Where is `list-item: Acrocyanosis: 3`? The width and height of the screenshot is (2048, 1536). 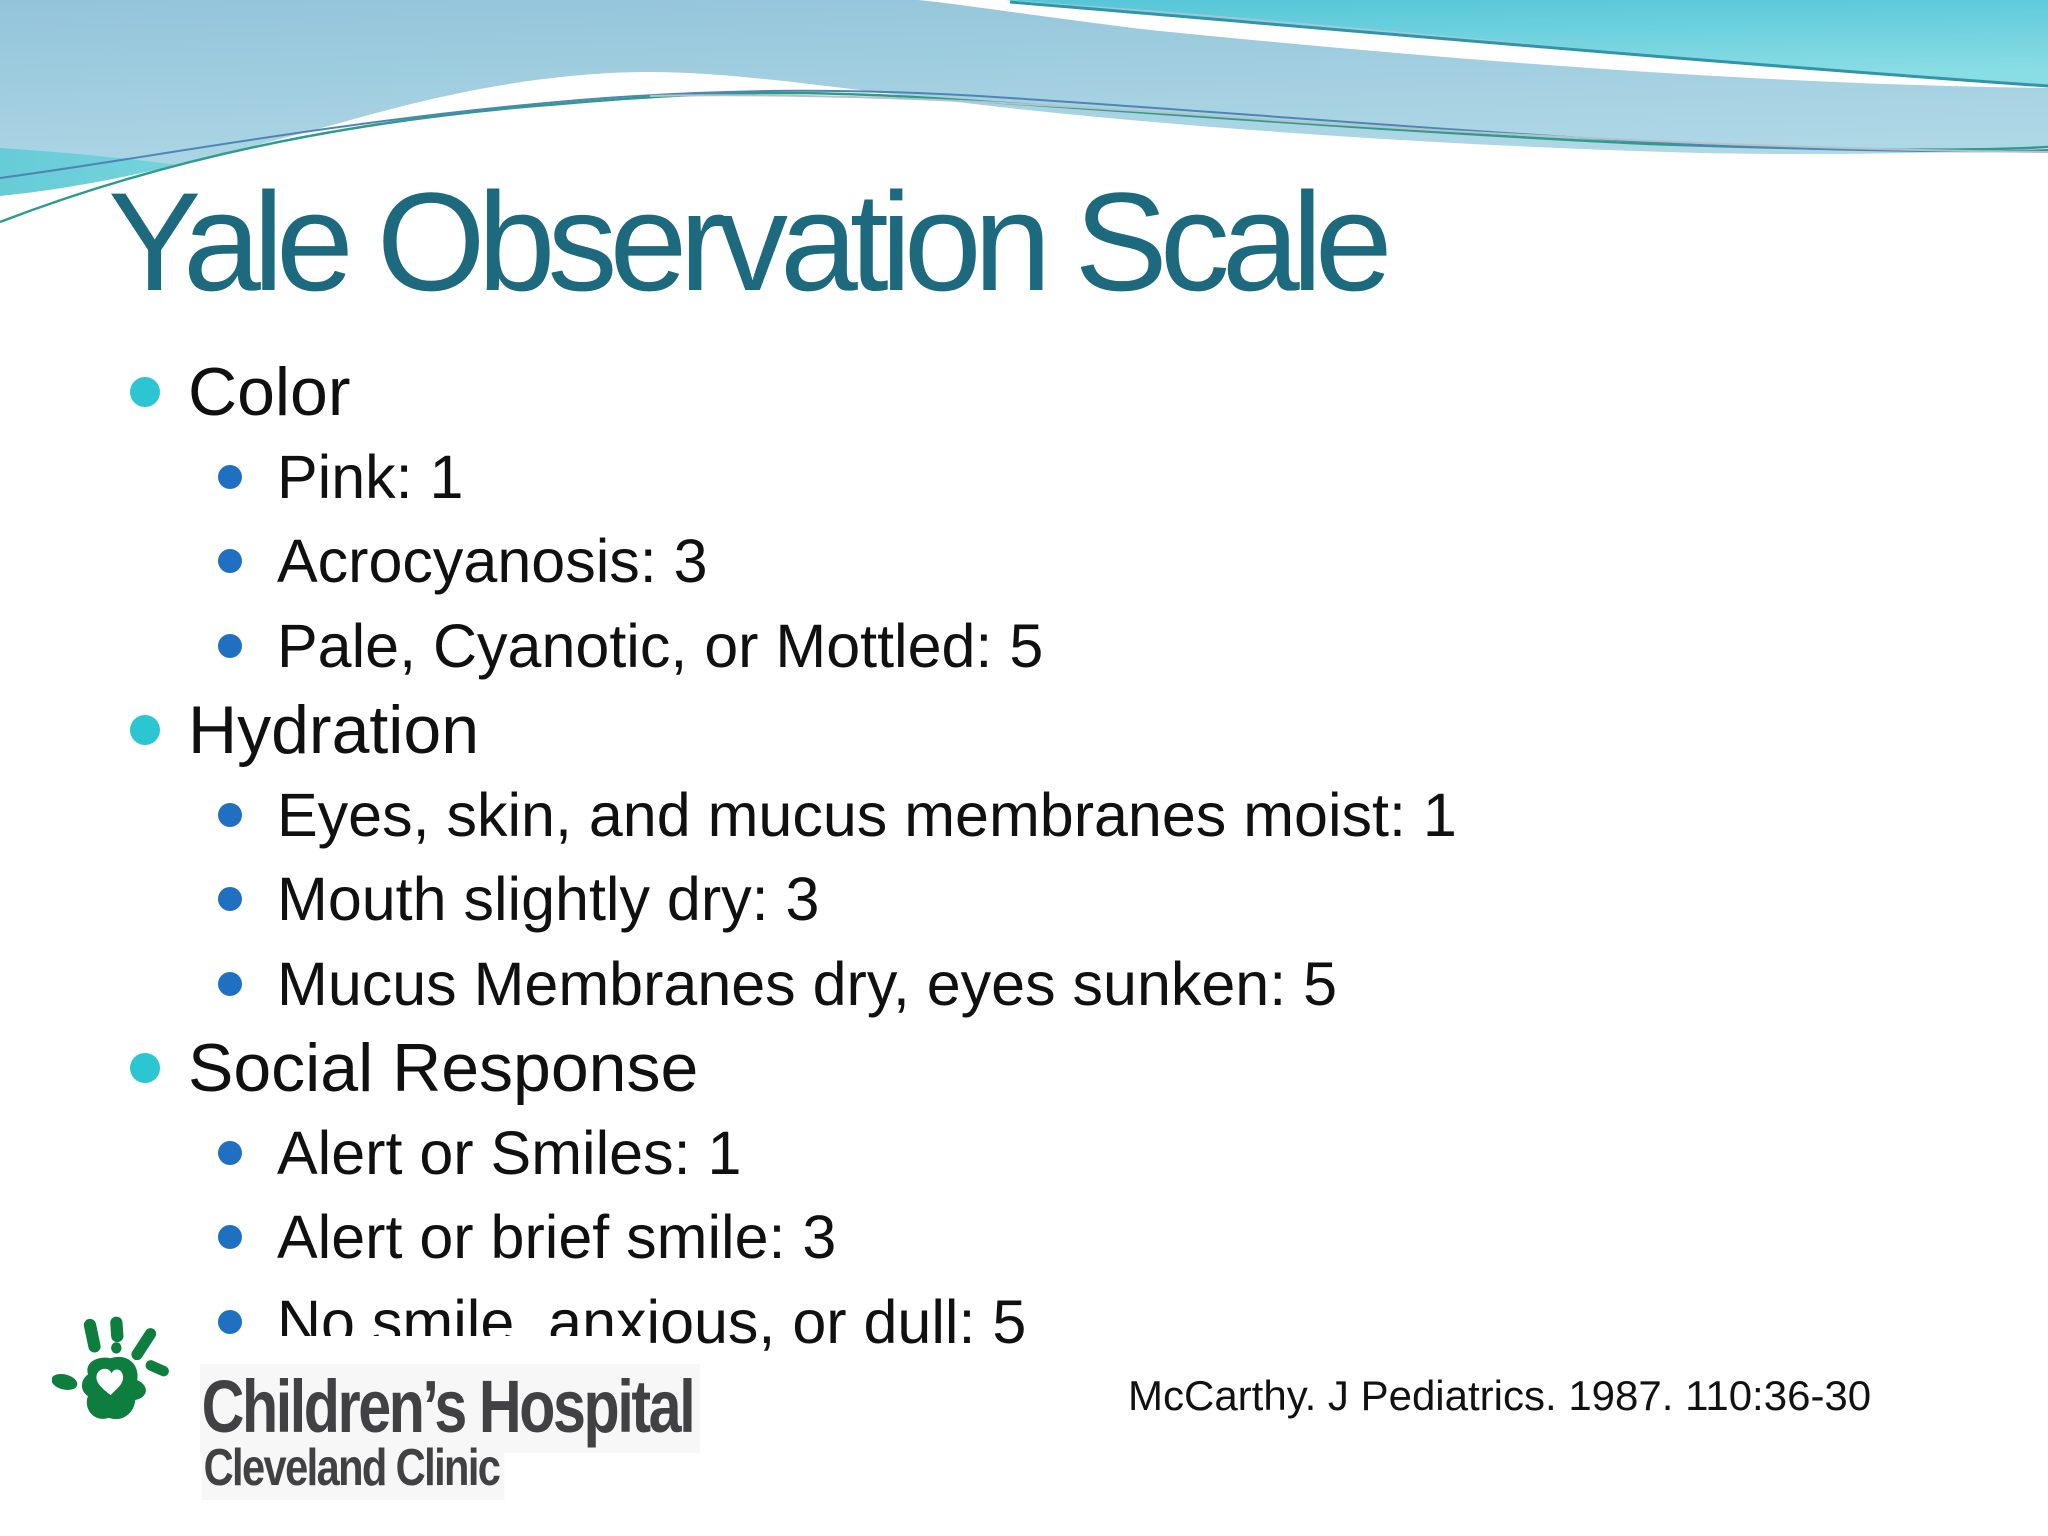 list-item: Acrocyanosis: 3 is located at coordinates (1024, 561).